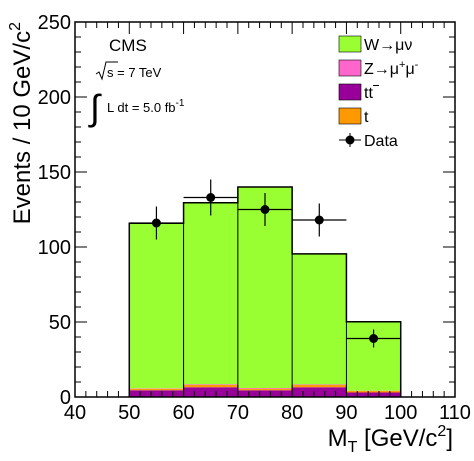  Describe the element at coordinates (350, 140) in the screenshot. I see `legend-data-marker` at that location.